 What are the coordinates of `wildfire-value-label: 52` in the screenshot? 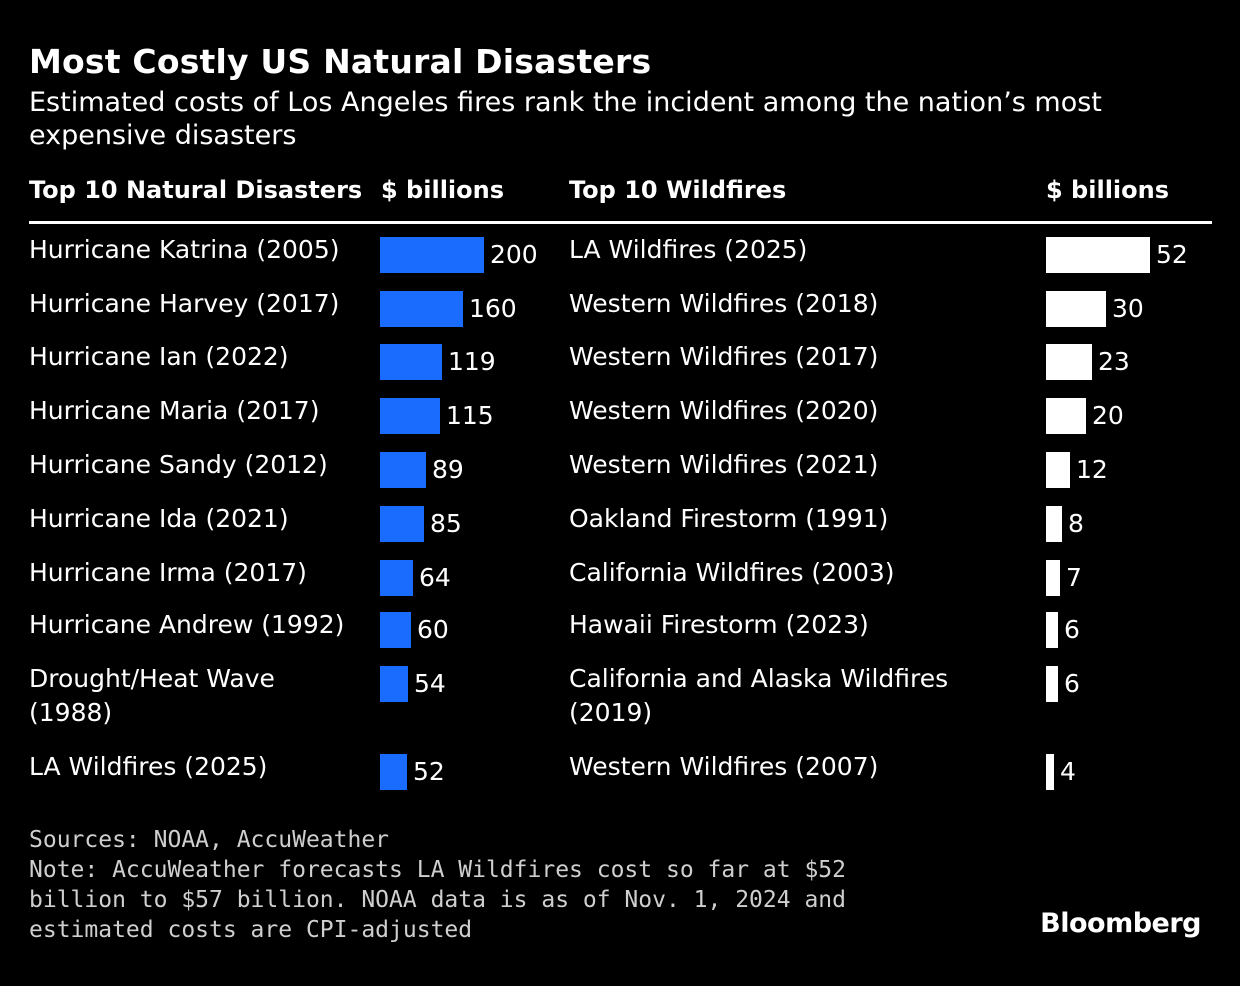 It's located at (1172, 254).